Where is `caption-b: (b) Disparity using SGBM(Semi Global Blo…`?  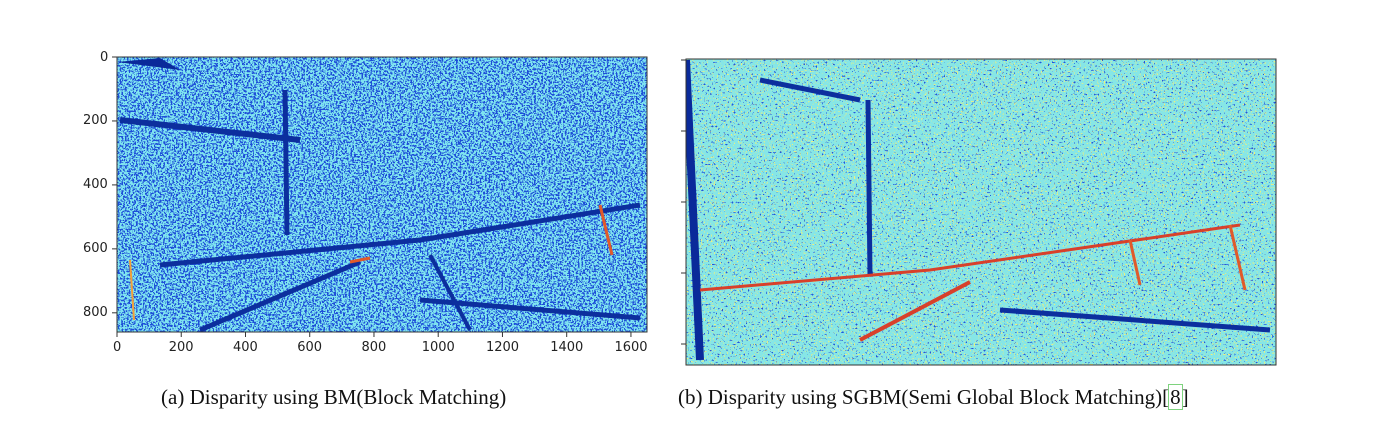
caption-b: (b) Disparity using SGBM(Semi Global Blo… is located at coordinates (933, 397).